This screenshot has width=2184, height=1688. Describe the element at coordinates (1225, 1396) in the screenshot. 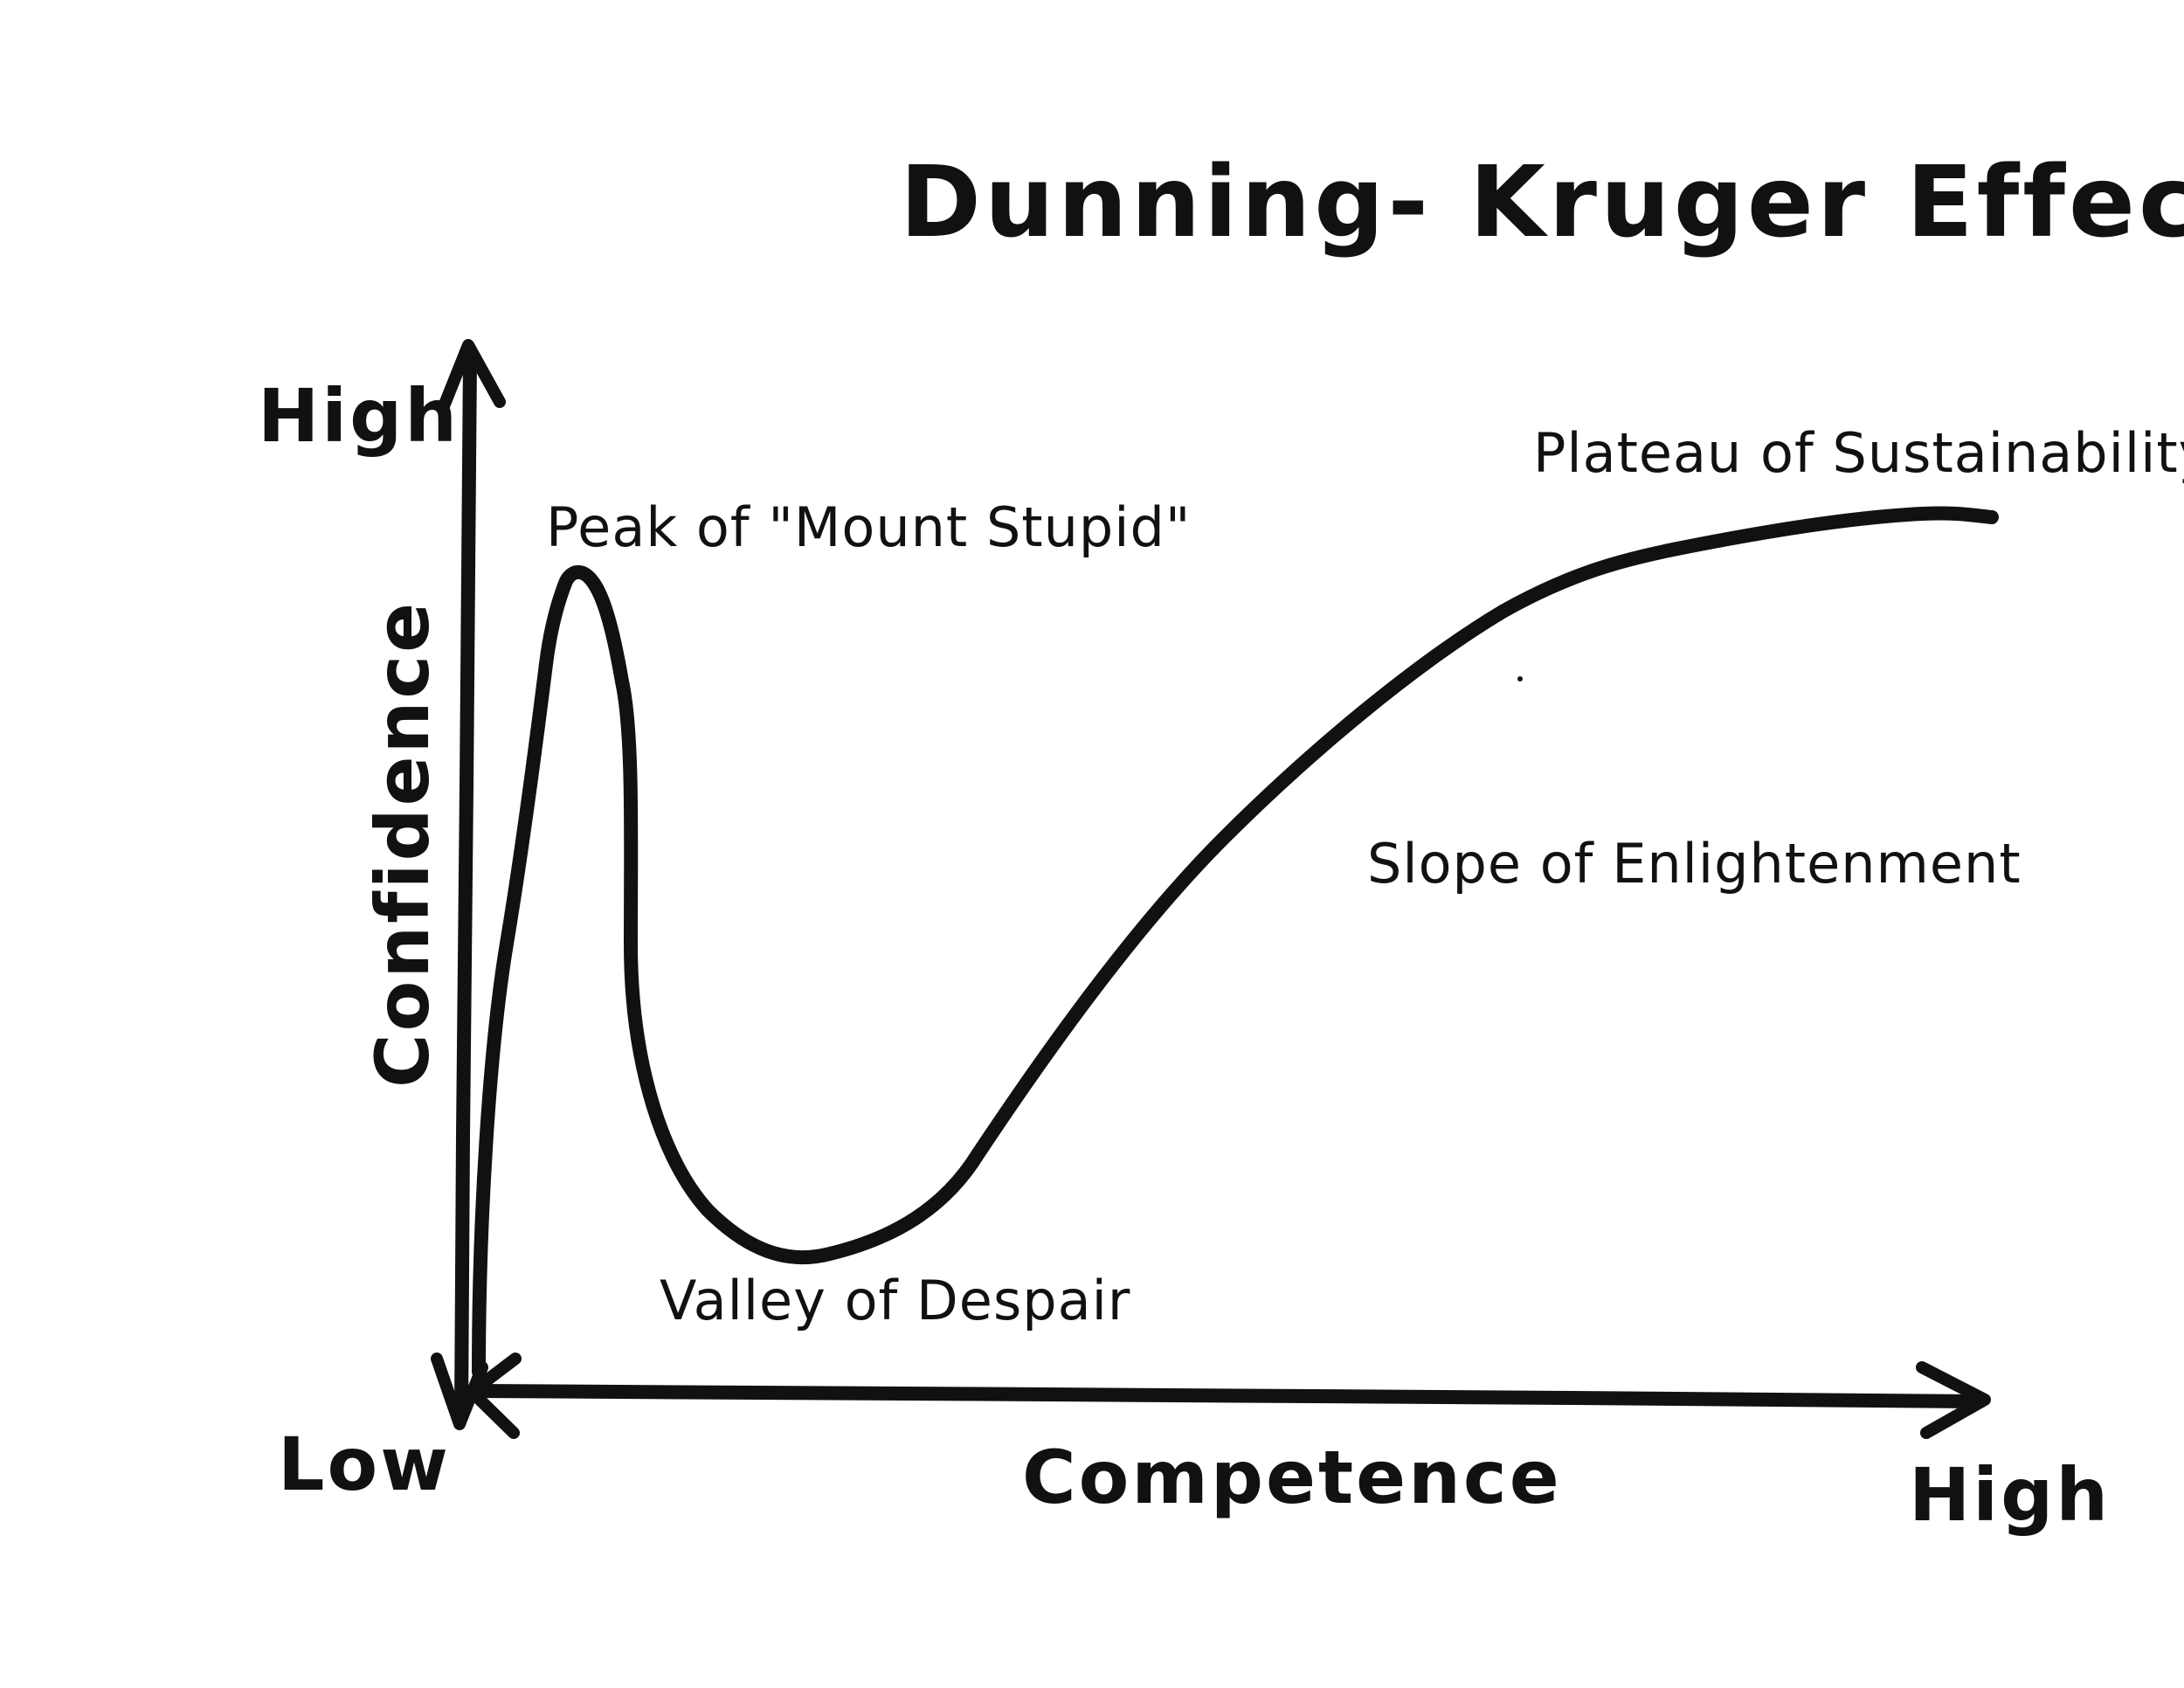

I see `x-axis-line` at that location.